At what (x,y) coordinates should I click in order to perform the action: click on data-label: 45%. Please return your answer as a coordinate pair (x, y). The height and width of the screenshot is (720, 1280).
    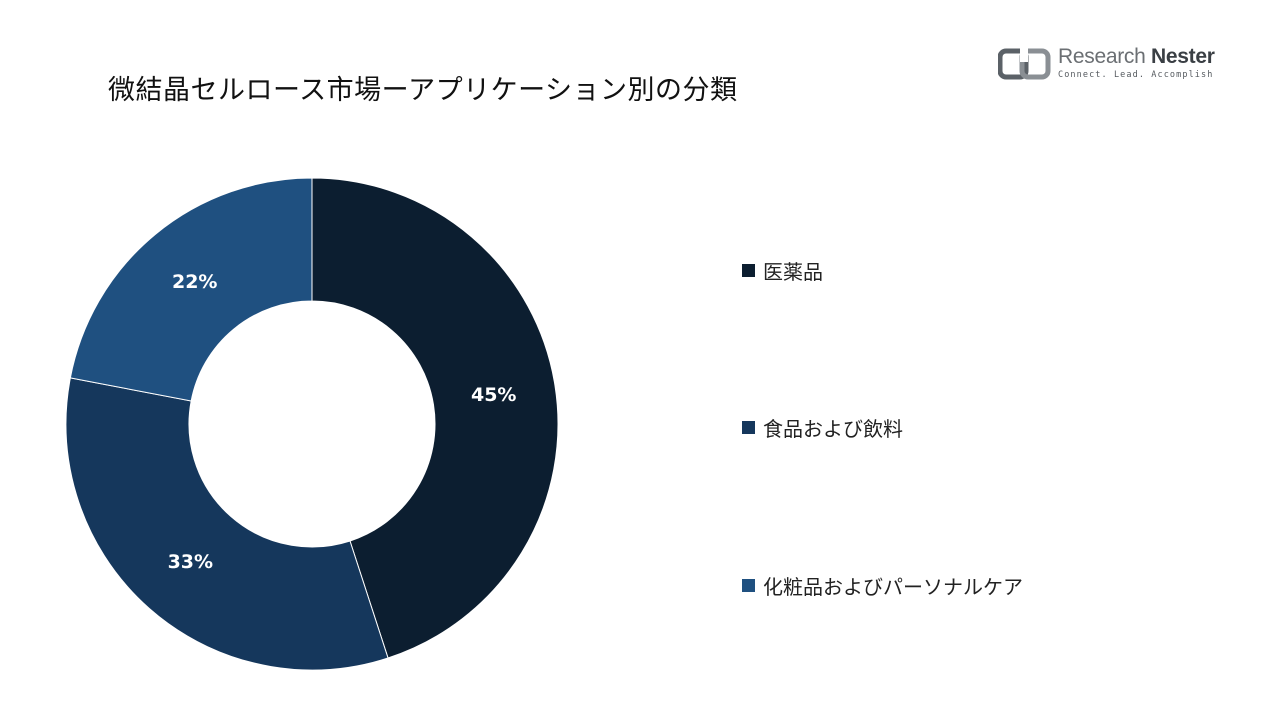
    Looking at the image, I should click on (493, 395).